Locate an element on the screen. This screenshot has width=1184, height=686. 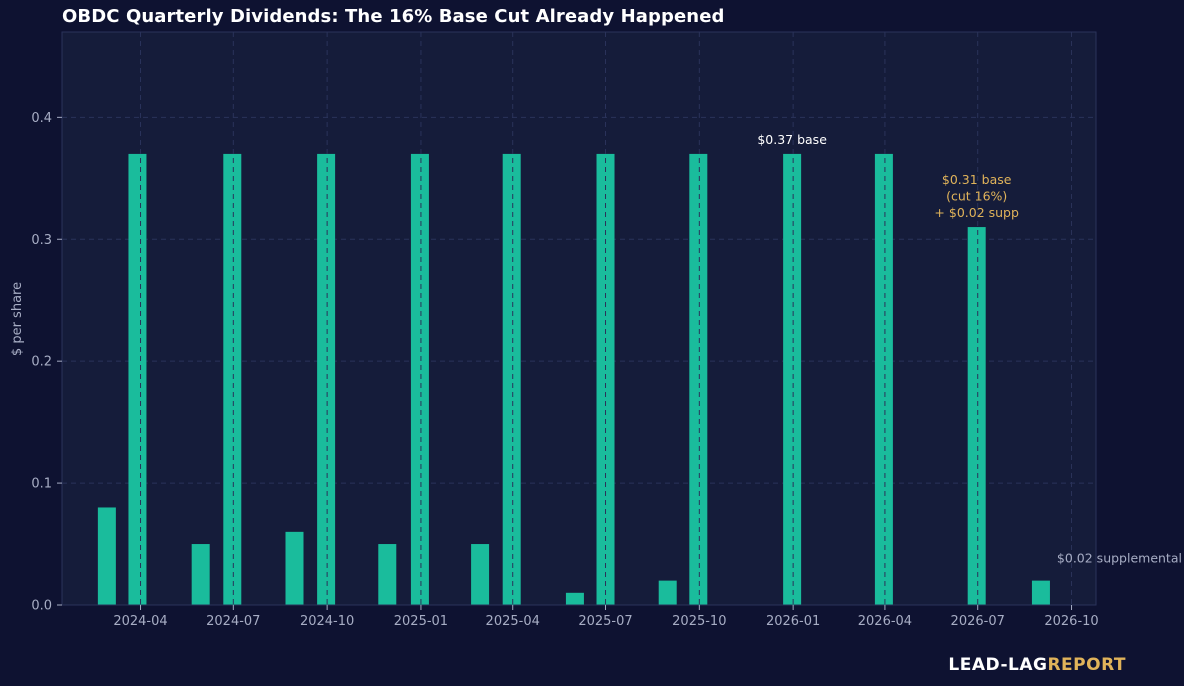
x-tick-label: 2025-10 is located at coordinates (699, 621).